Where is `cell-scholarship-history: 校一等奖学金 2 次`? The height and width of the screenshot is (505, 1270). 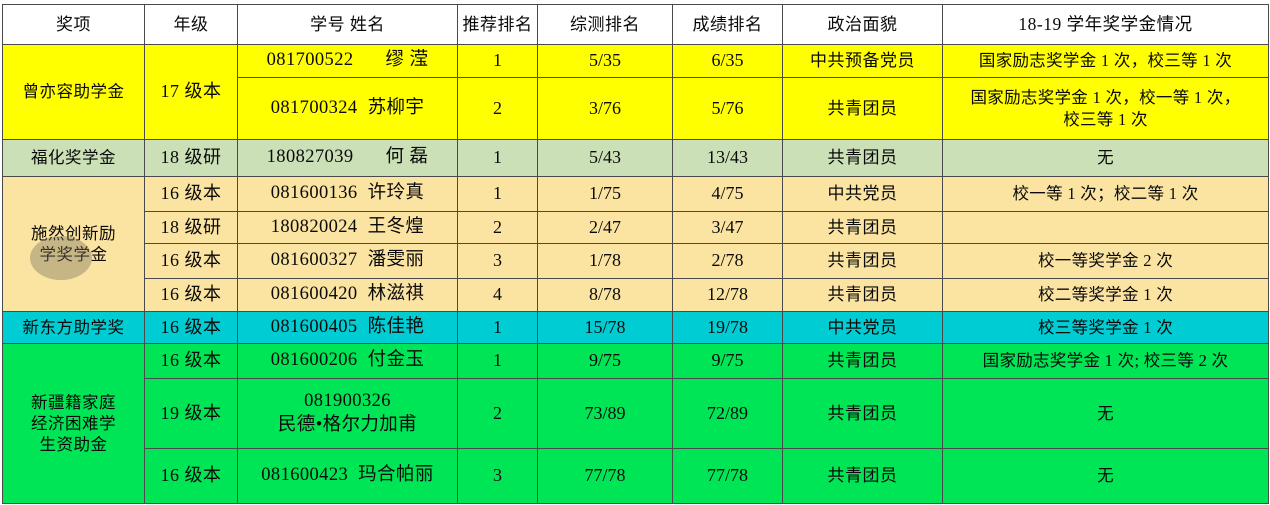 cell-scholarship-history: 校一等奖学金 2 次 is located at coordinates (1105, 261).